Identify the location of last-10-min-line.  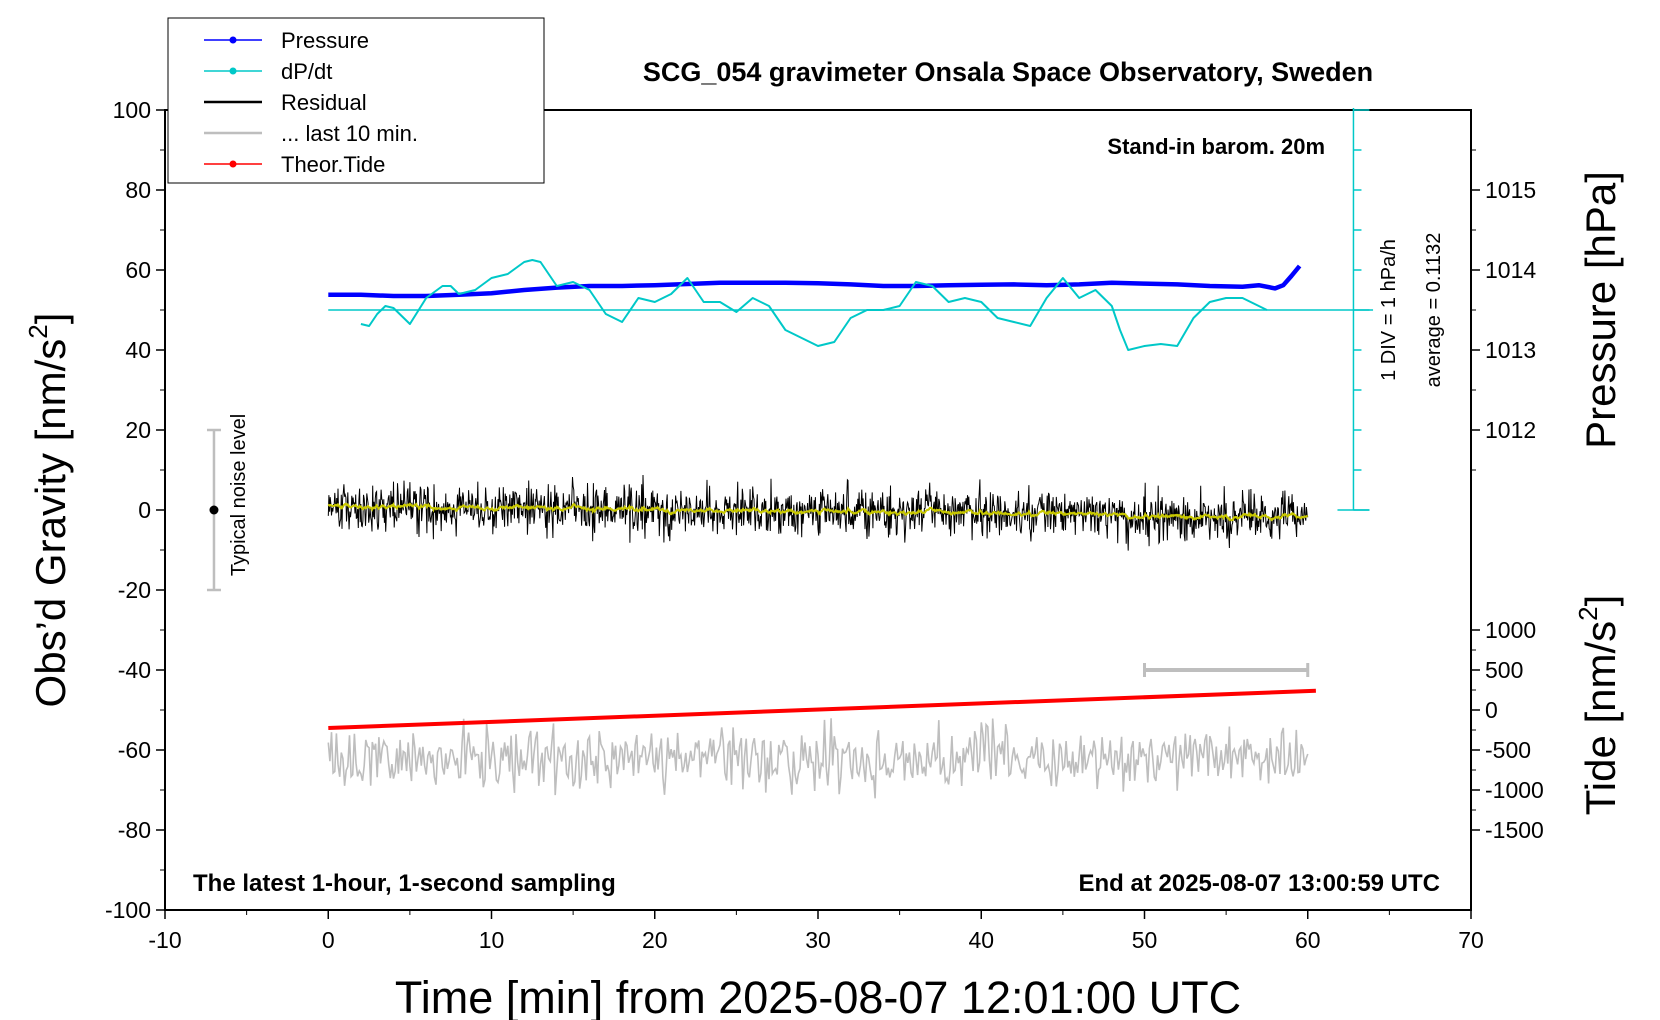
(818, 758).